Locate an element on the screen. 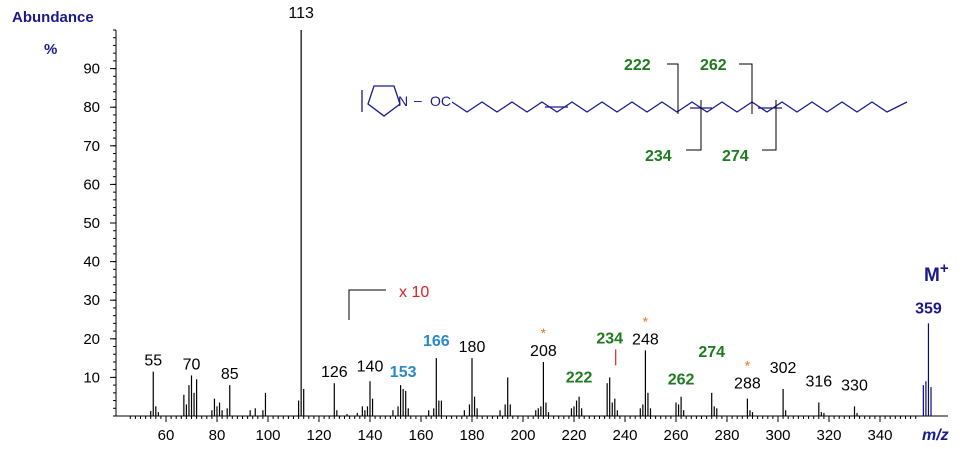 The image size is (965, 449). bond-dash: – is located at coordinates (418, 100).